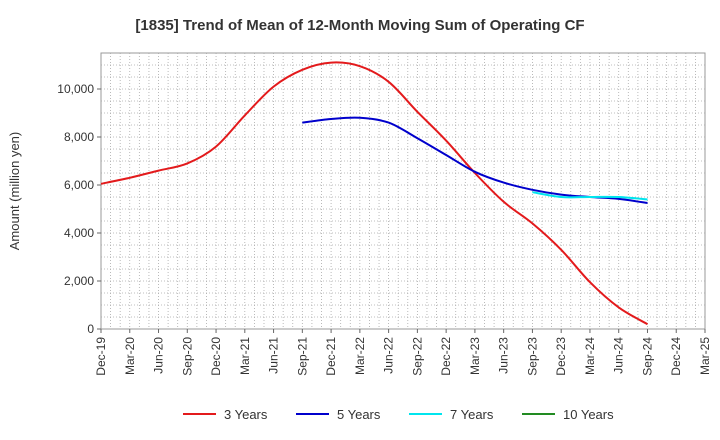 This screenshot has width=720, height=440. I want to click on legend: 3 Years 5 Years 7 Years 10 Years, so click(398, 414).